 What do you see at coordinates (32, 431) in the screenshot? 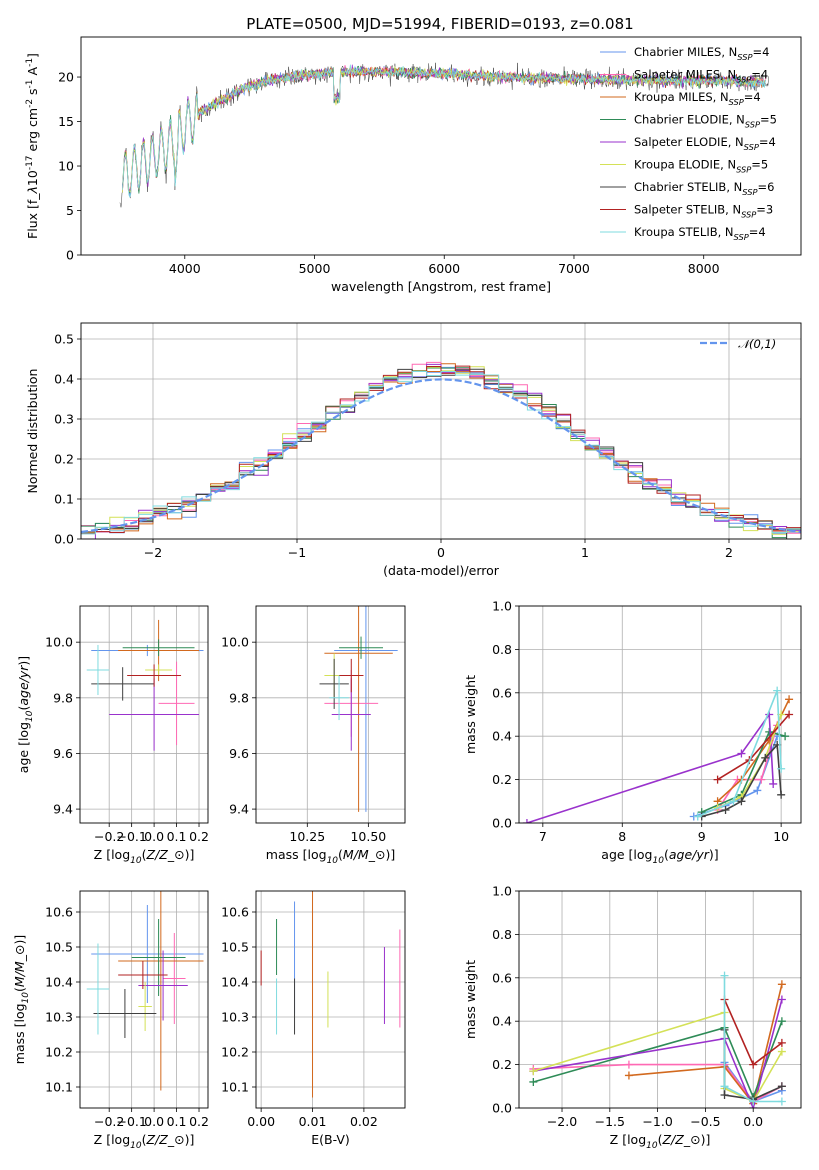
I see `residuals-ylabel: Normed distribution` at bounding box center [32, 431].